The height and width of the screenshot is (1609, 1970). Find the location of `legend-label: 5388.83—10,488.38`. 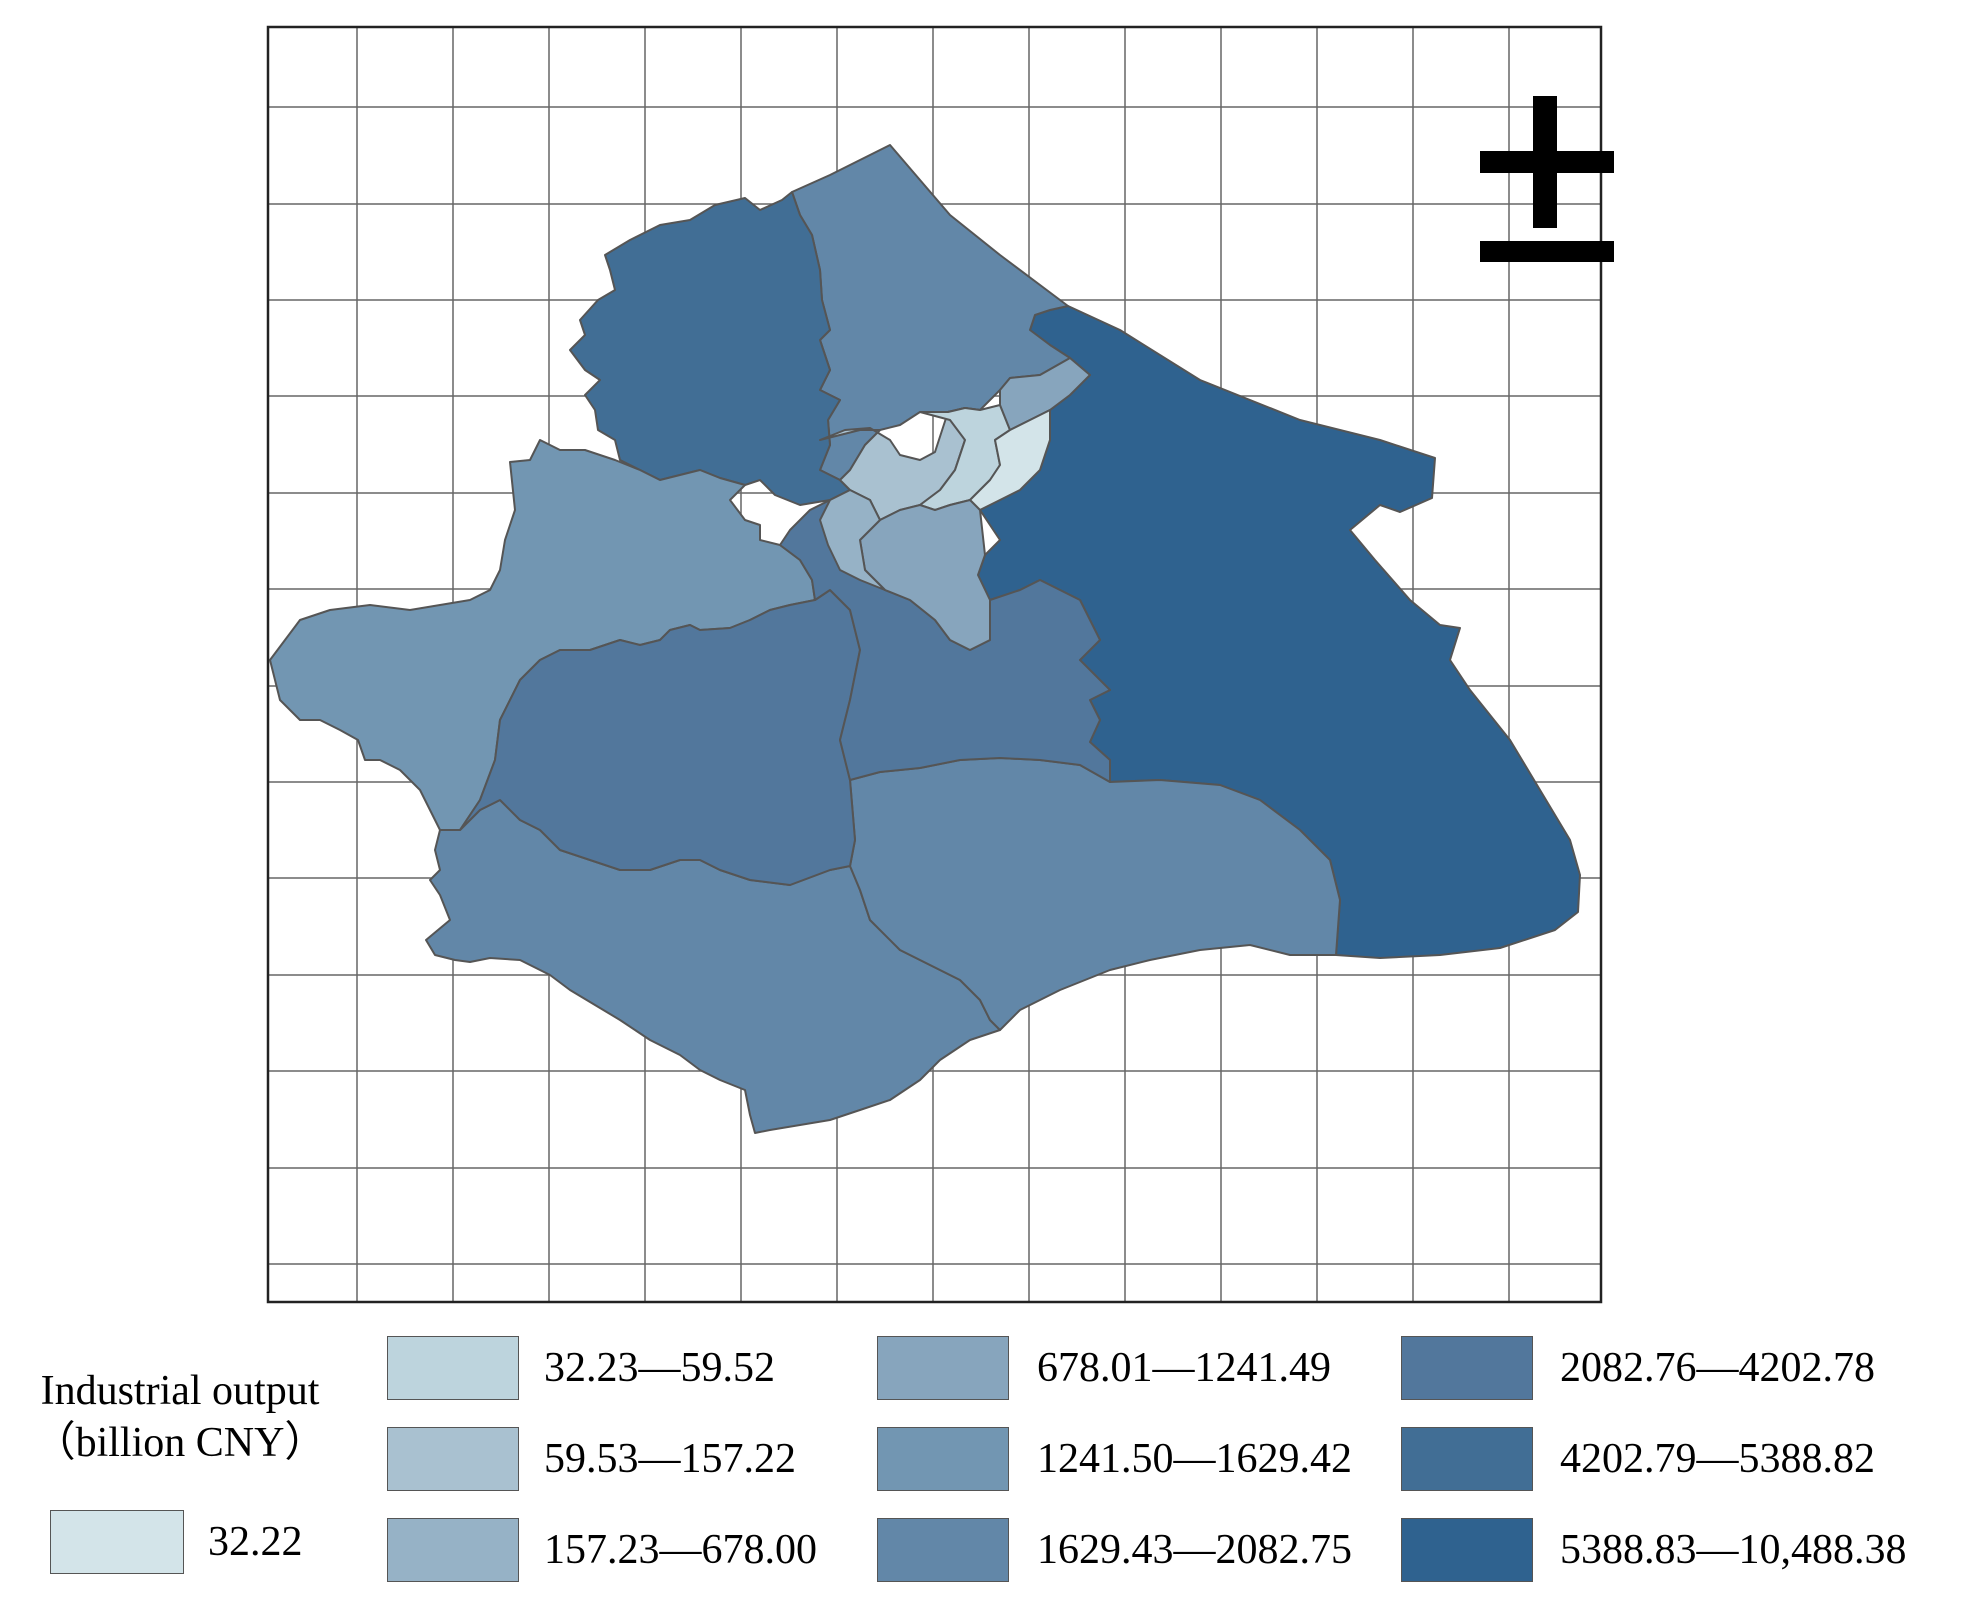

legend-label: 5388.83—10,488.38 is located at coordinates (1733, 1550).